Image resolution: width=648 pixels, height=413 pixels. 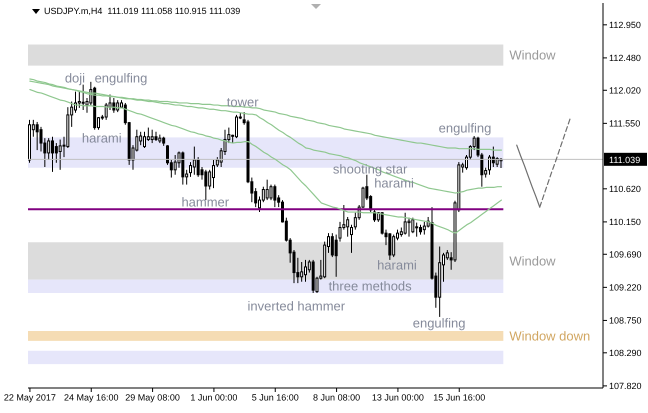 I want to click on annotation: inverted hammer, so click(x=297, y=306).